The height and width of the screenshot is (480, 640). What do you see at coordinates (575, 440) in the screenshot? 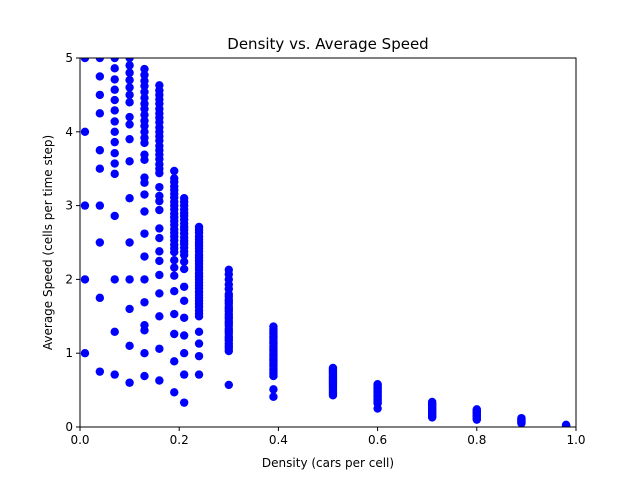
I see `x-tick-label: 1.0` at bounding box center [575, 440].